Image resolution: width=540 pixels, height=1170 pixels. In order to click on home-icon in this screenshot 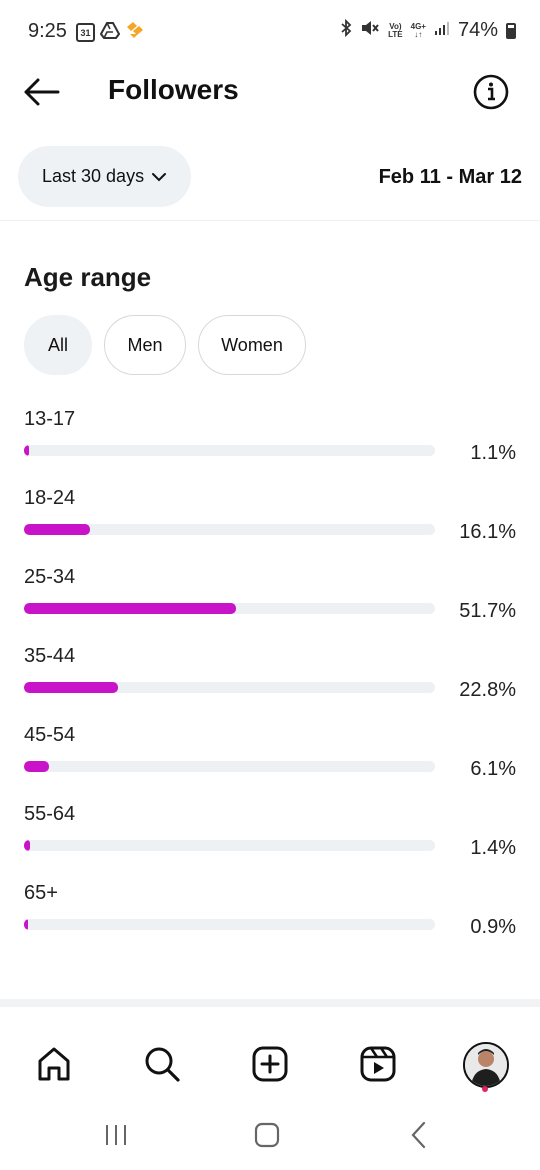, I will do `click(54, 1064)`.